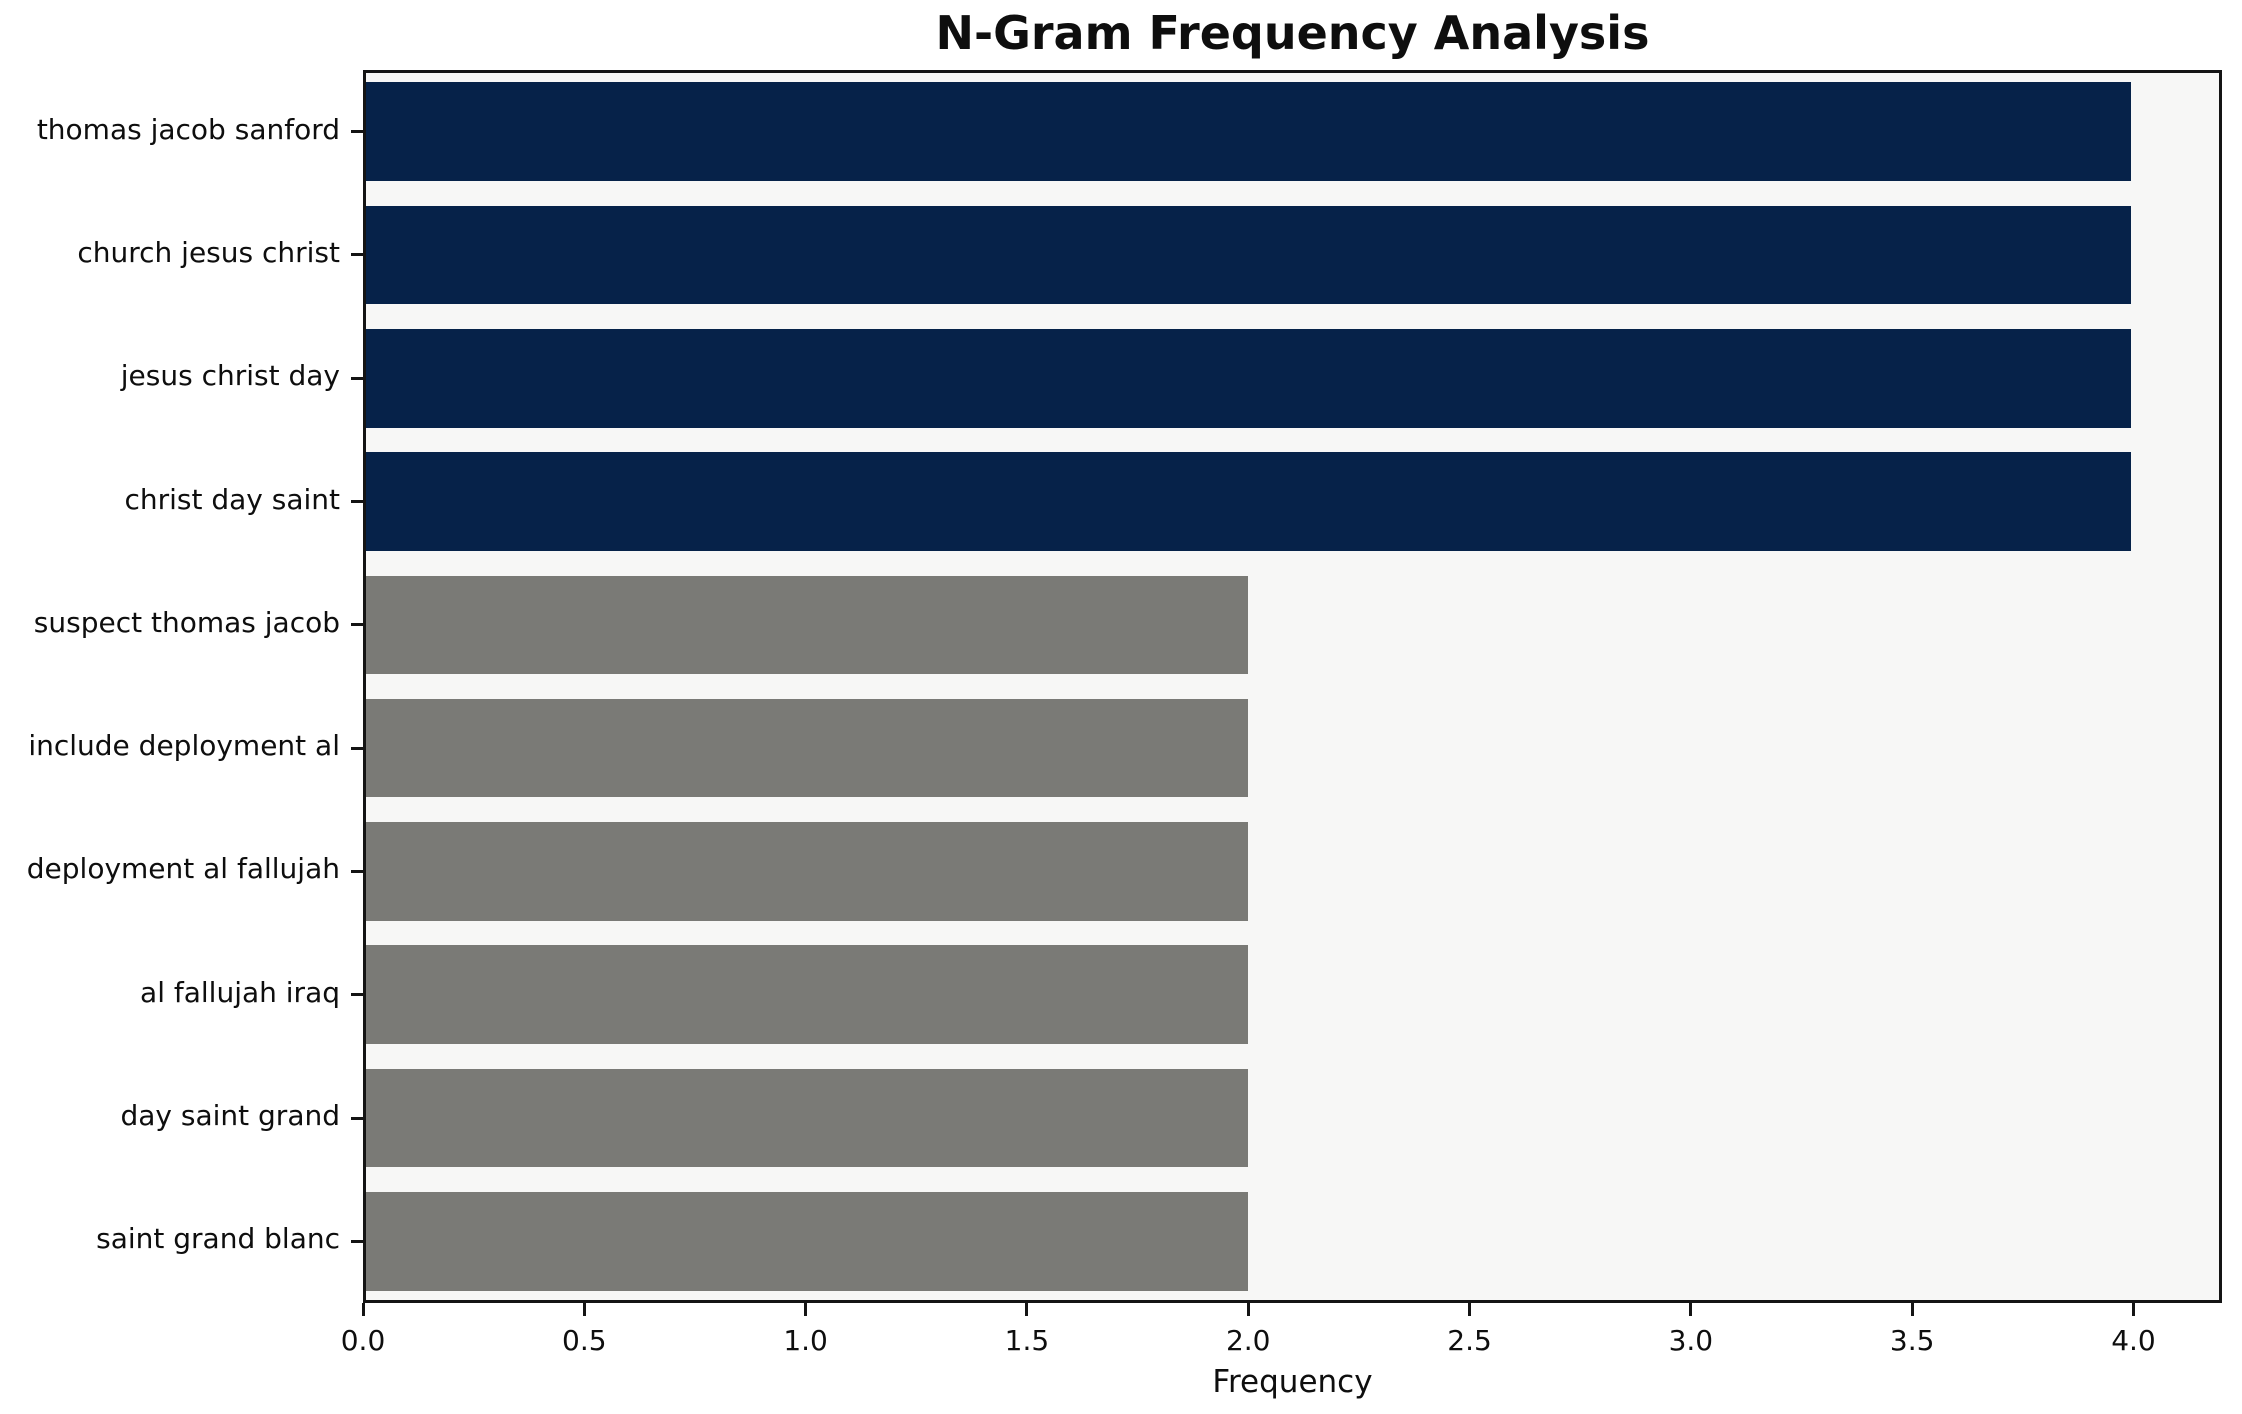 This screenshot has width=2242, height=1414. Describe the element at coordinates (1248, 1340) in the screenshot. I see `x-tick-label: 2.0` at that location.